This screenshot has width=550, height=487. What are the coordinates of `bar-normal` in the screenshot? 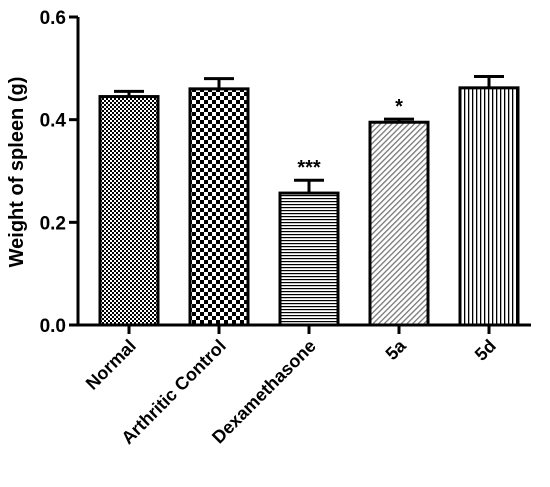 It's located at (129, 211).